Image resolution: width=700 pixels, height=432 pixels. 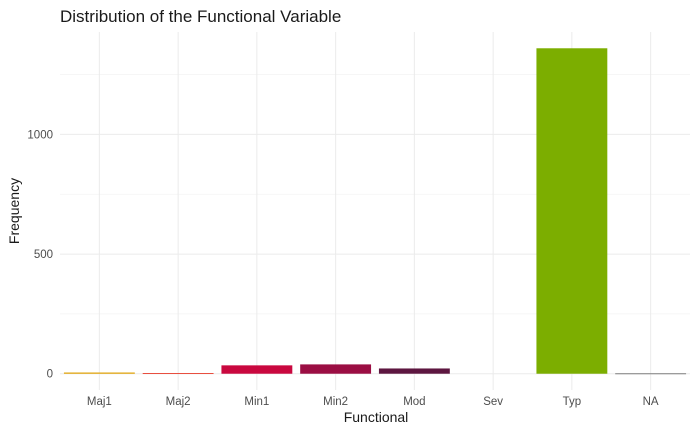 I want to click on x-tick-label: Typ, so click(x=572, y=402).